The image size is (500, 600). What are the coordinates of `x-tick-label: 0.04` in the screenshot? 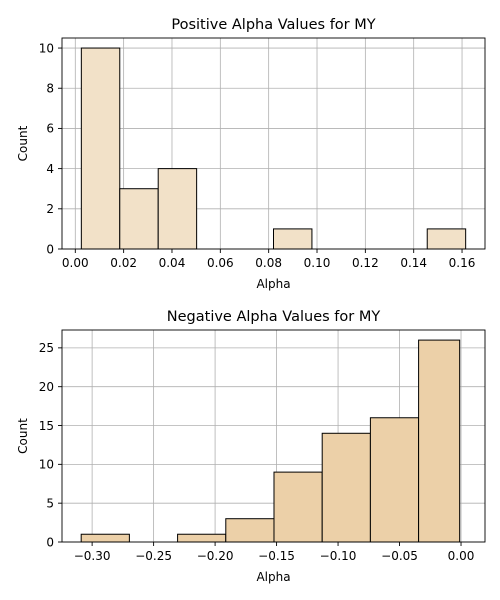 It's located at (172, 263).